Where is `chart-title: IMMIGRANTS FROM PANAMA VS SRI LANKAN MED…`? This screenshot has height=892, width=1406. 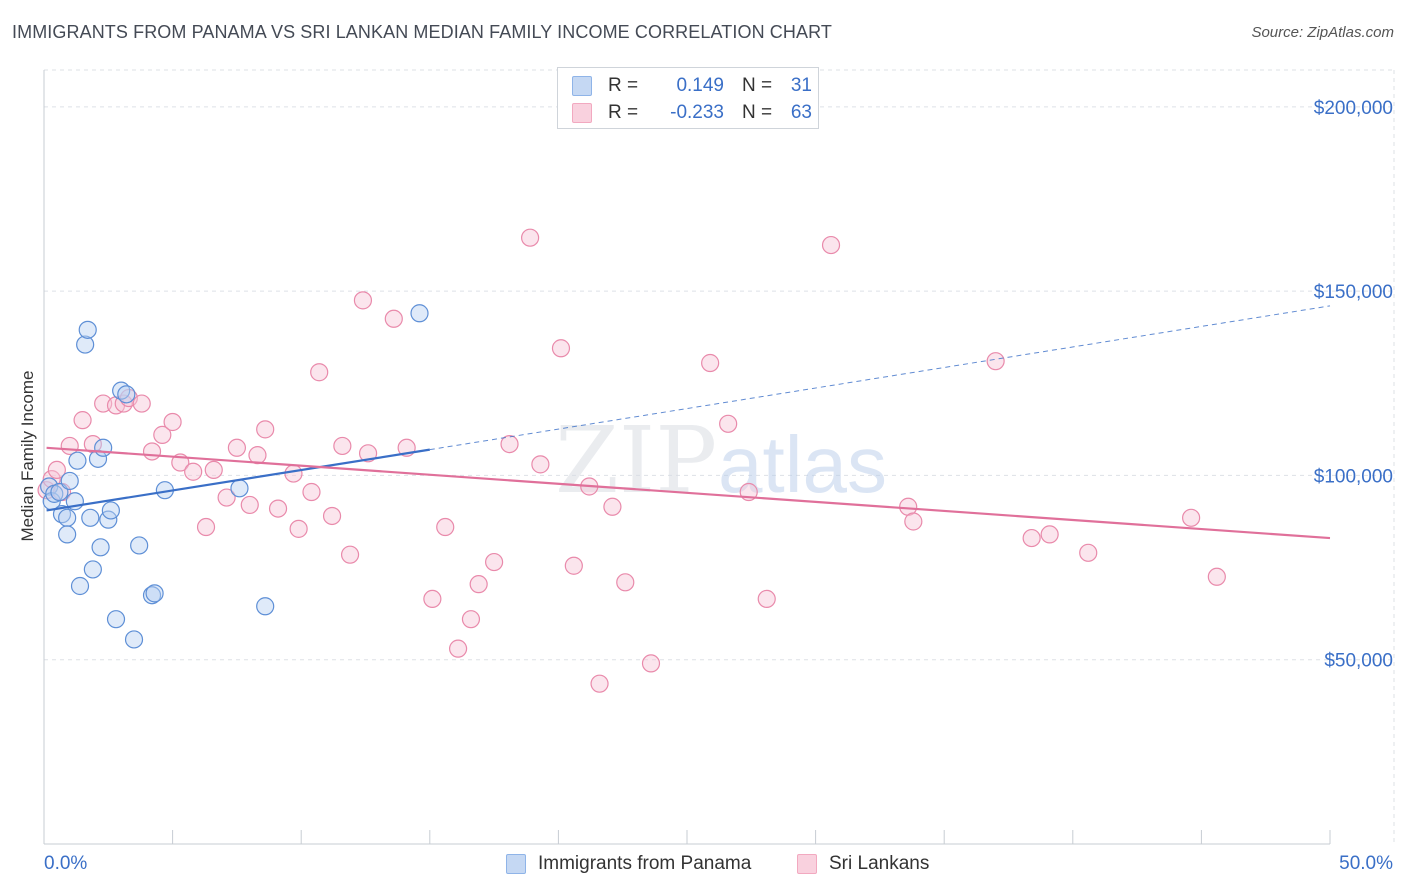
chart-title: IMMIGRANTS FROM PANAMA VS SRI LANKAN MED… is located at coordinates (422, 32).